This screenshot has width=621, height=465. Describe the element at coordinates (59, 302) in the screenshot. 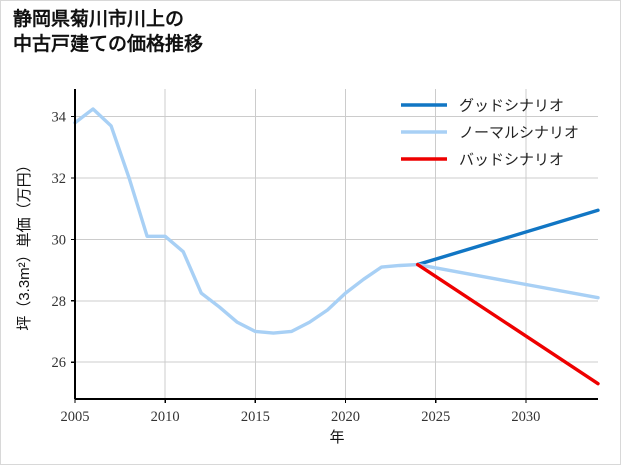

I see `y-tick-label: 28` at that location.